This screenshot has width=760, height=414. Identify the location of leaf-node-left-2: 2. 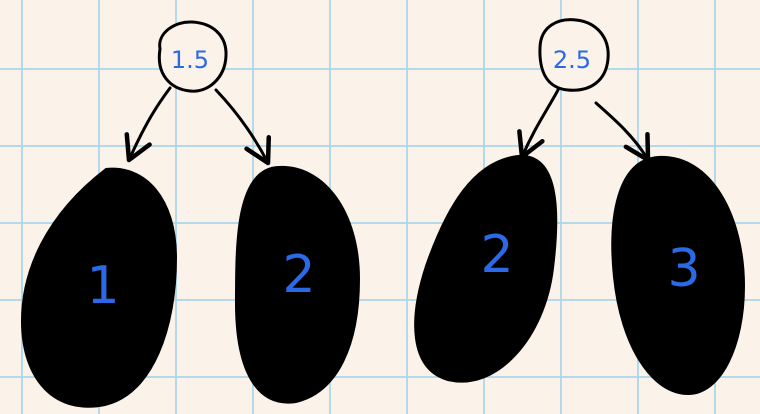
(297, 284).